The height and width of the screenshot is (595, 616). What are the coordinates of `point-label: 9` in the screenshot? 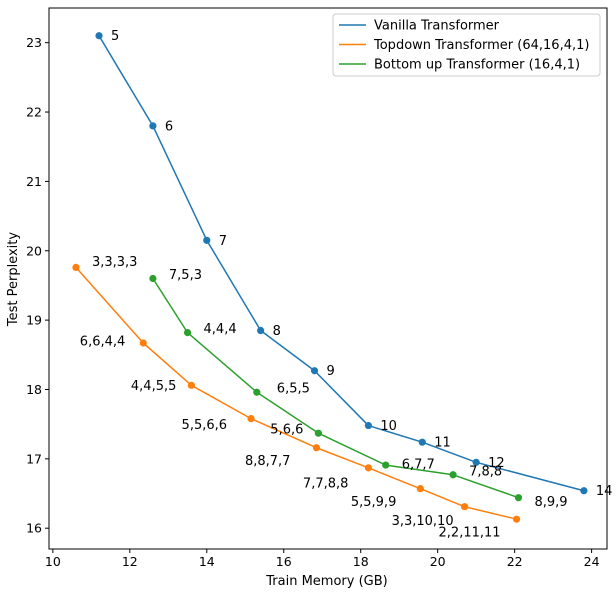 It's located at (331, 371).